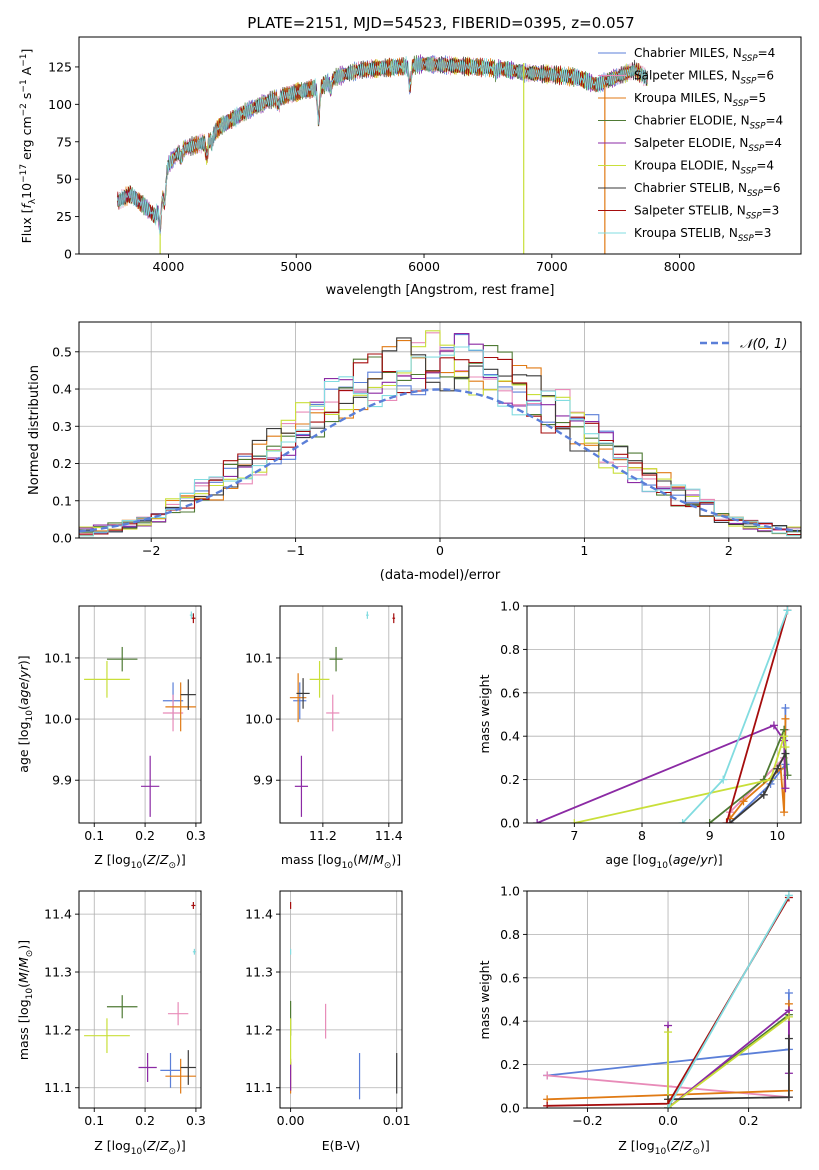 This screenshot has height=1170, width=819. I want to click on weight-line-salpeter_elodie, so click(661, 773).